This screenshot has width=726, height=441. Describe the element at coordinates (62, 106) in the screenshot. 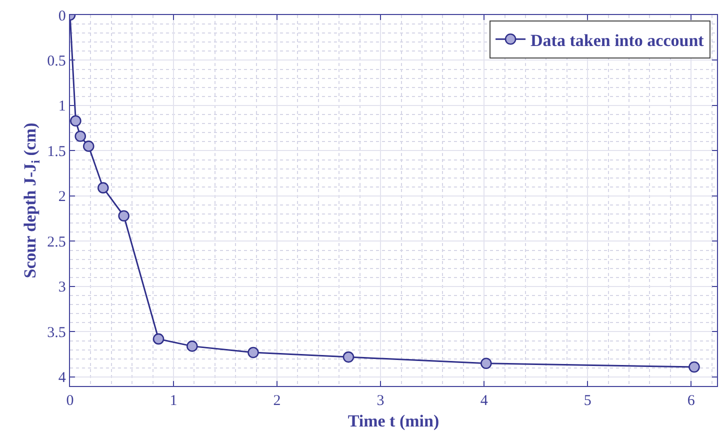

I see `y-tick-label: 1` at that location.